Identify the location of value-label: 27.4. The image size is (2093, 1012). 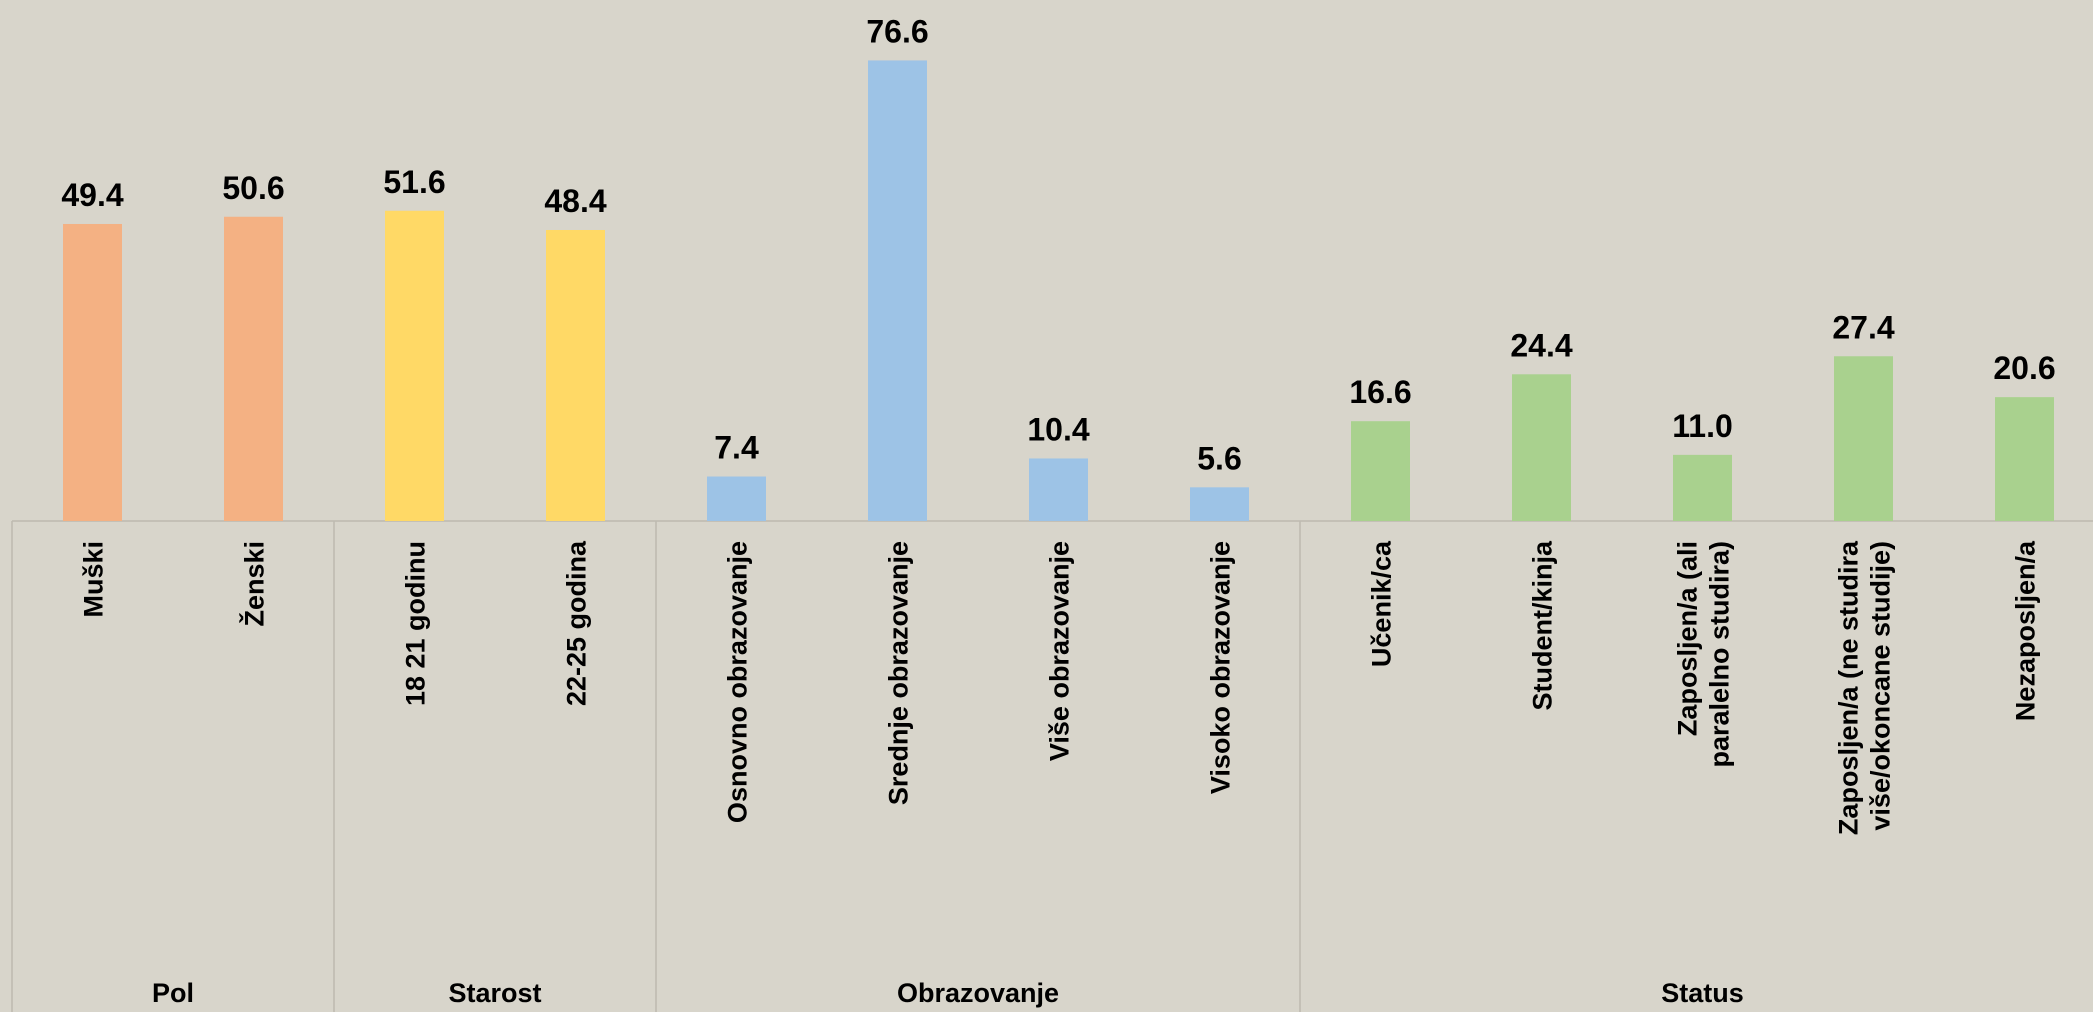
(1863, 327).